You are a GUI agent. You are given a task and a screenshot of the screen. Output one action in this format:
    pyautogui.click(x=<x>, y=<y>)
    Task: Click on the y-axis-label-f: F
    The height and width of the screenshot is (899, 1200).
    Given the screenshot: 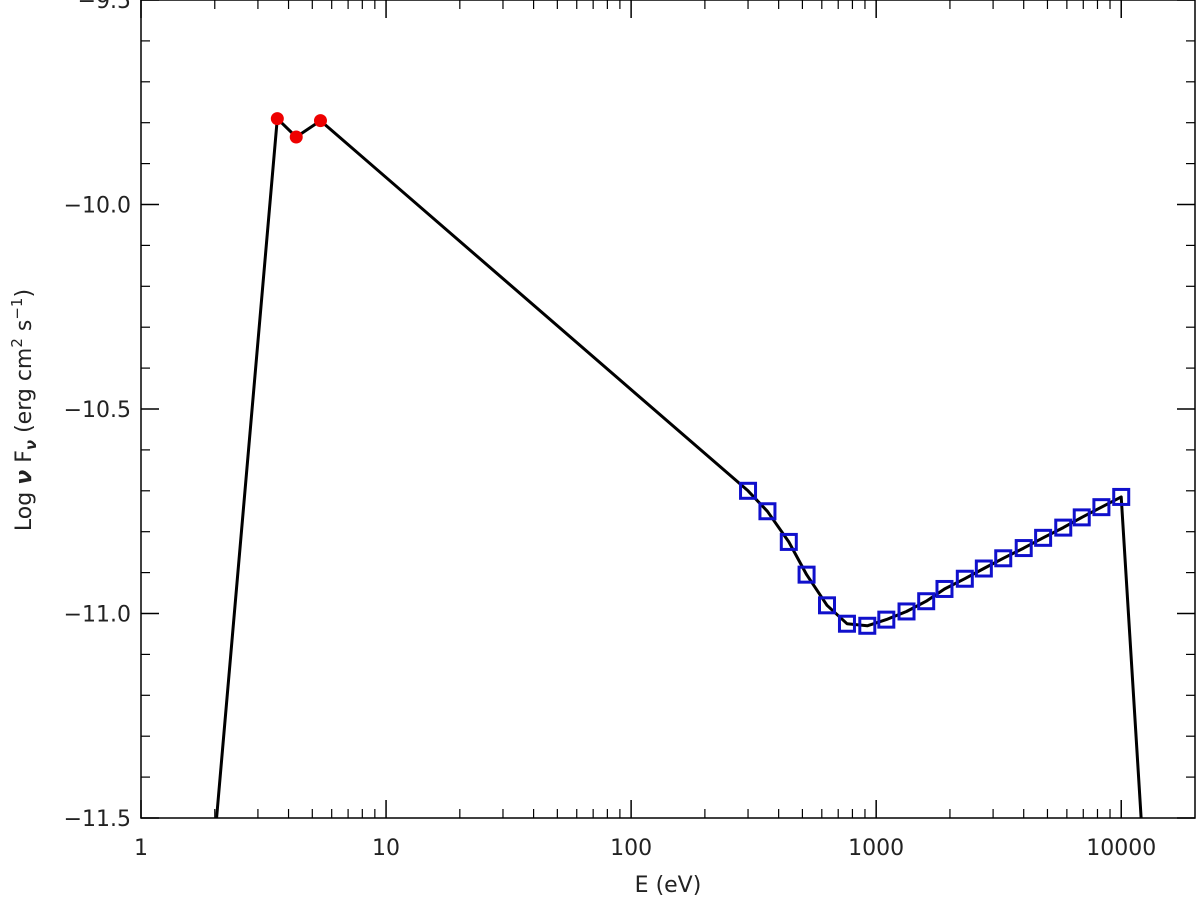 What is the action you would take?
    pyautogui.click(x=24, y=460)
    